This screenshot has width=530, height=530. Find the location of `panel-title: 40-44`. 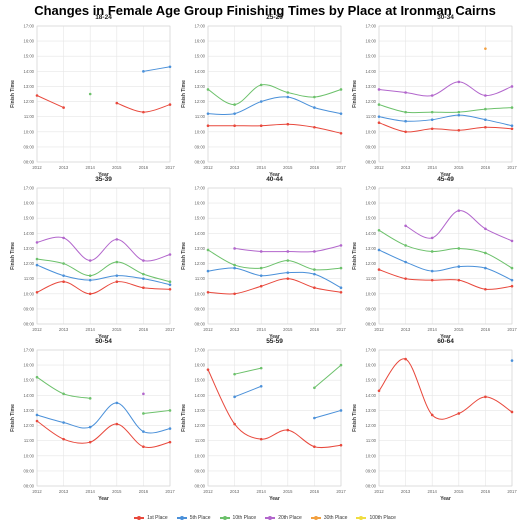

panel-title: 40-44 is located at coordinates (274, 179).